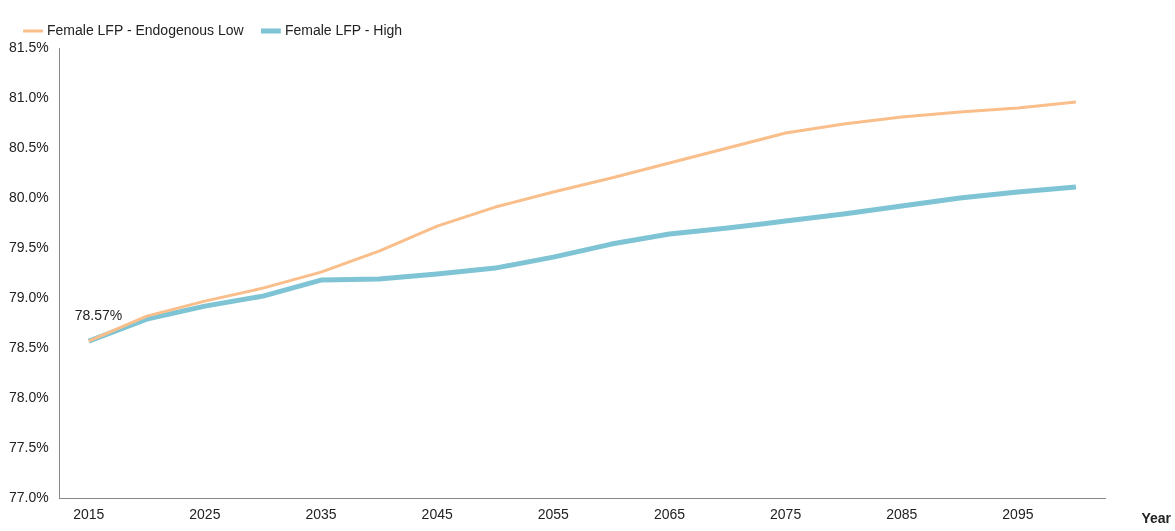 The height and width of the screenshot is (531, 1175). Describe the element at coordinates (28, 246) in the screenshot. I see `y-tick-label: 79.5%` at that location.